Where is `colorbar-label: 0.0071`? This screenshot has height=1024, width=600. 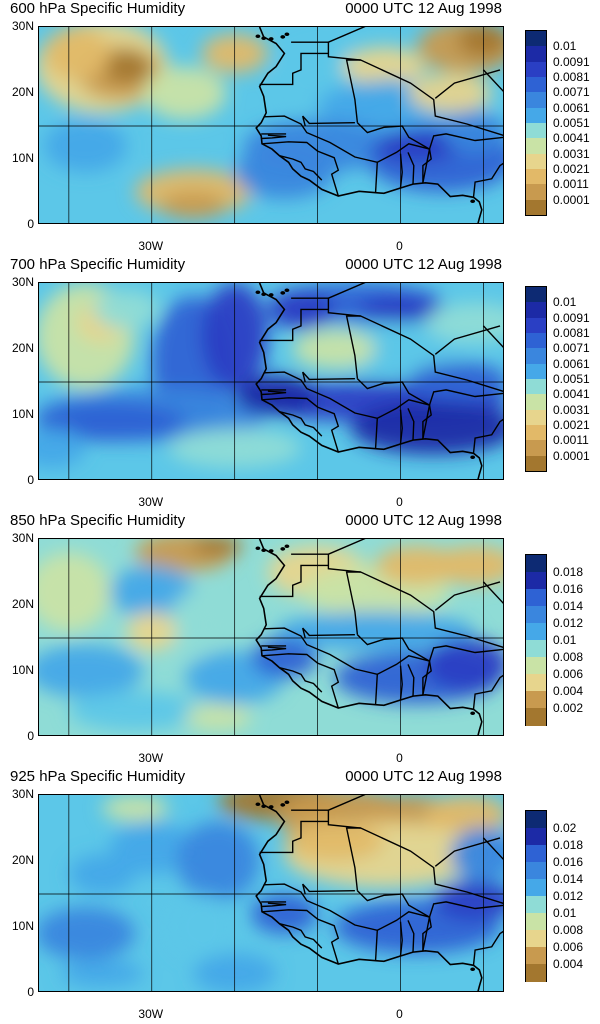 colorbar-label: 0.0071 is located at coordinates (571, 92).